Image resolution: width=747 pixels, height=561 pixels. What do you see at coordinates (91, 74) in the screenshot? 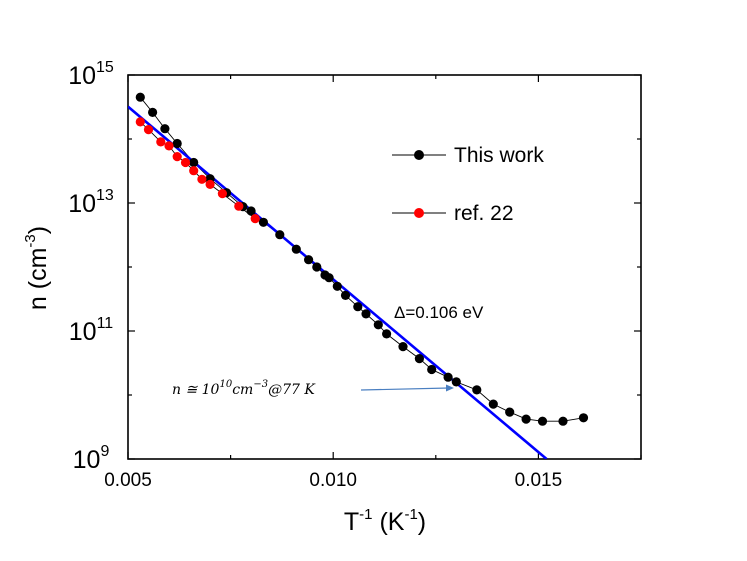
I see `y-tick-label: 1015` at bounding box center [91, 74].